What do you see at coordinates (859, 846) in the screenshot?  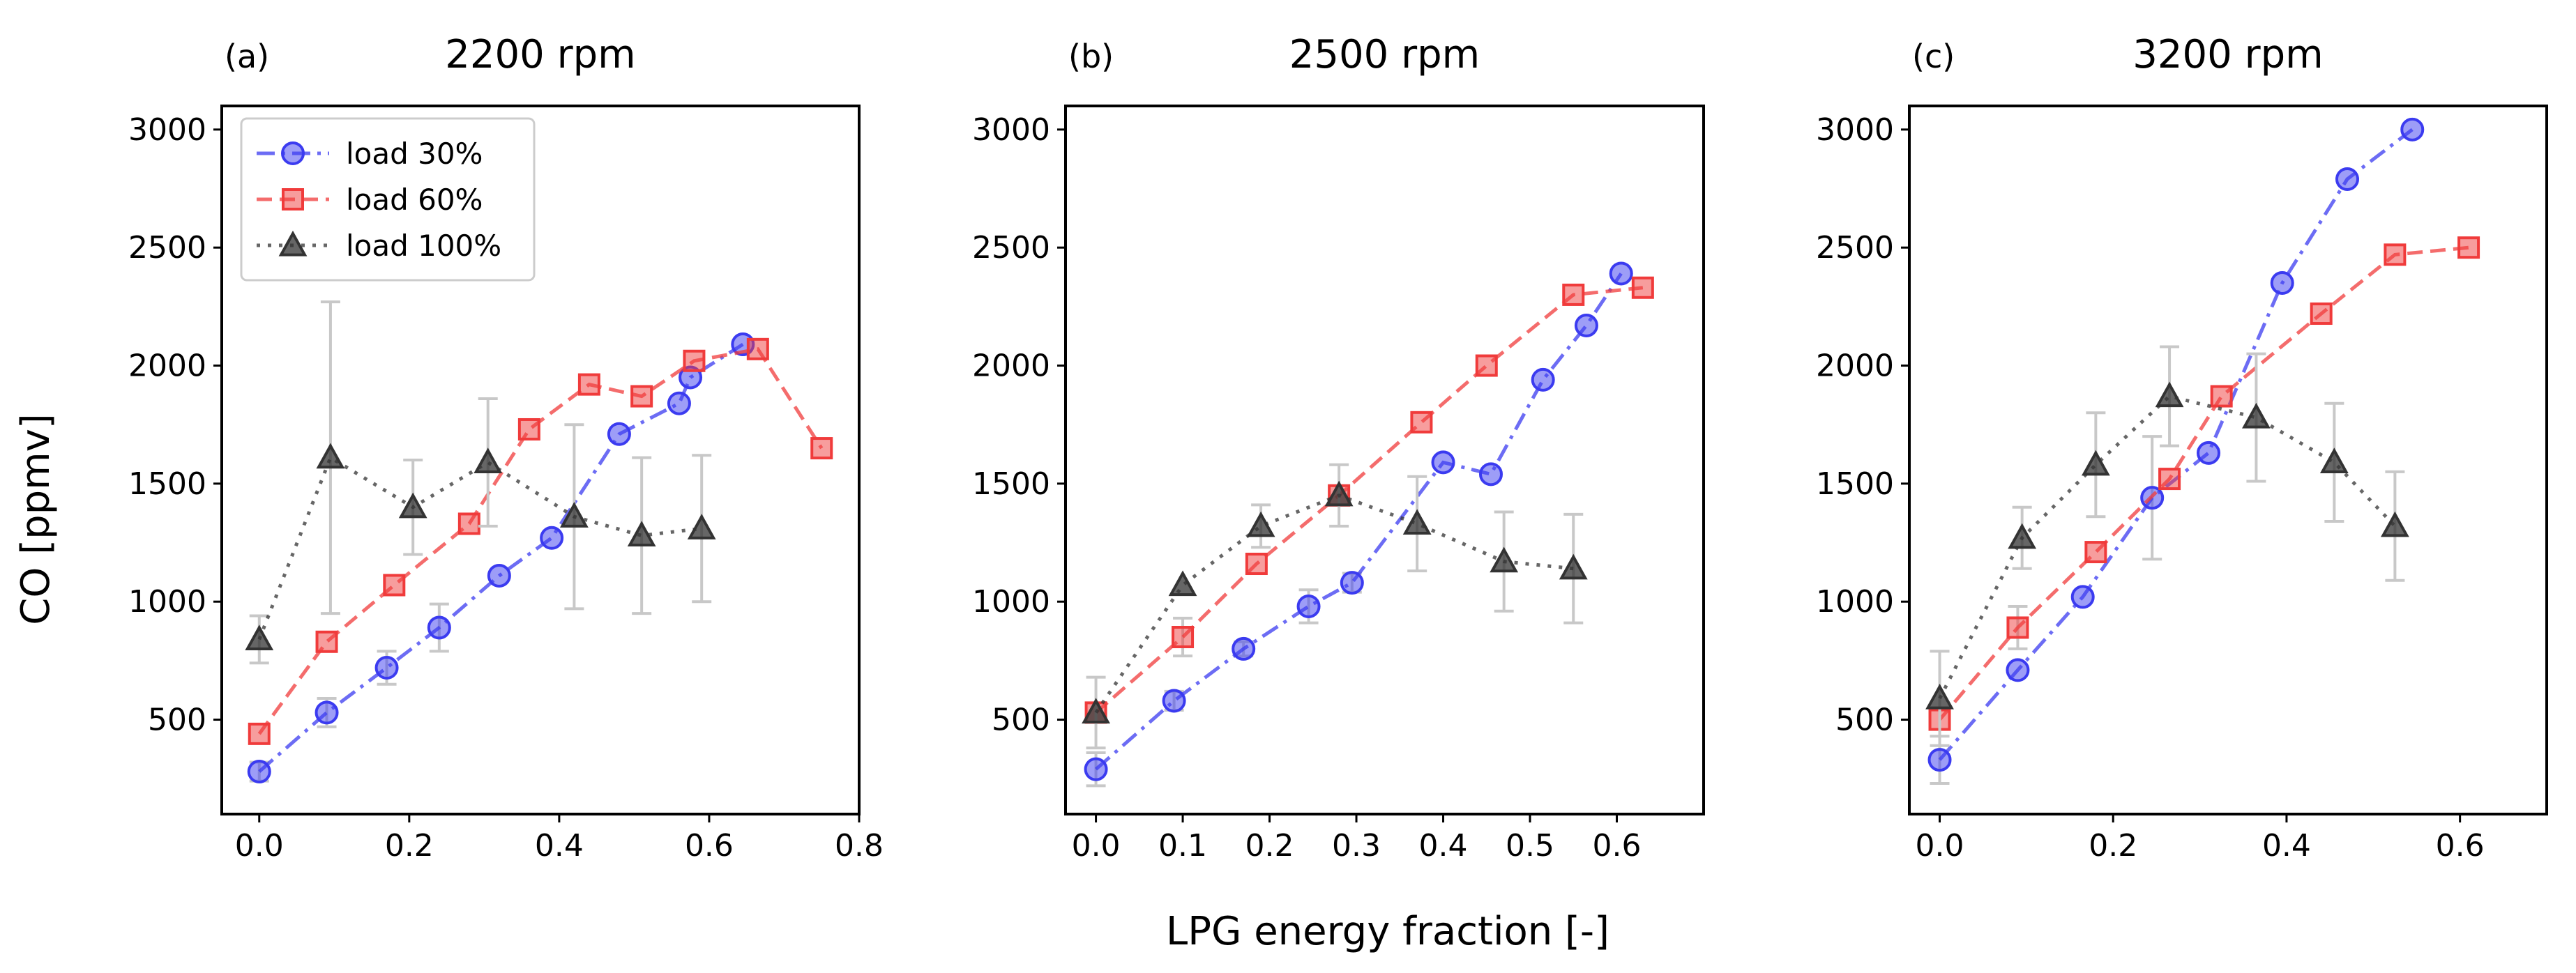 I see `x-tick-label: 0.8` at bounding box center [859, 846].